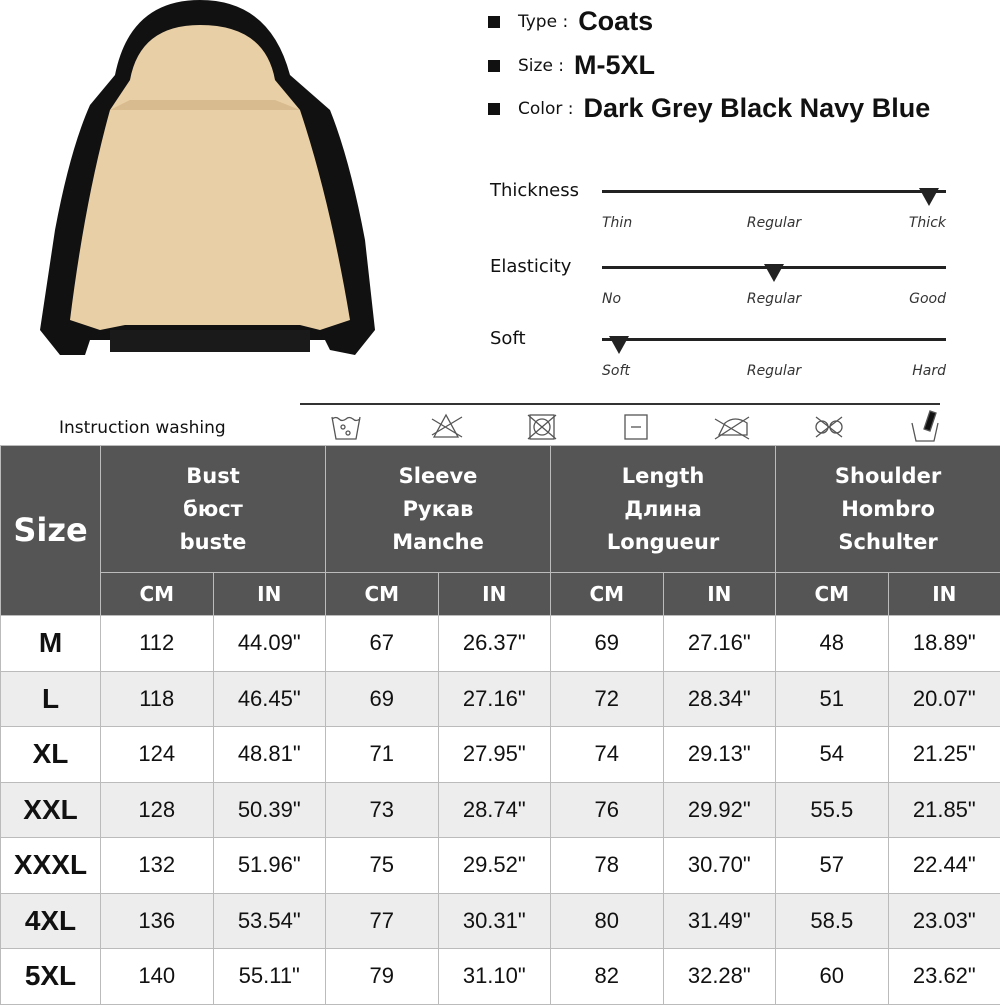 This screenshot has height=1005, width=1000. I want to click on measurement-cell: 82, so click(607, 977).